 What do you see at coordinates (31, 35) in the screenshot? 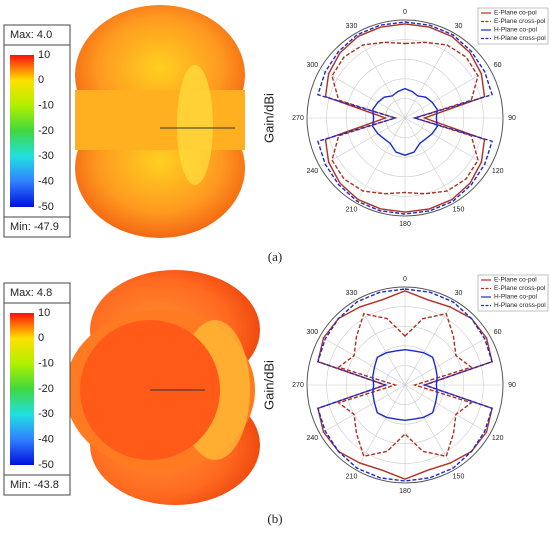
I see `max-label: Max: 4.0` at bounding box center [31, 35].